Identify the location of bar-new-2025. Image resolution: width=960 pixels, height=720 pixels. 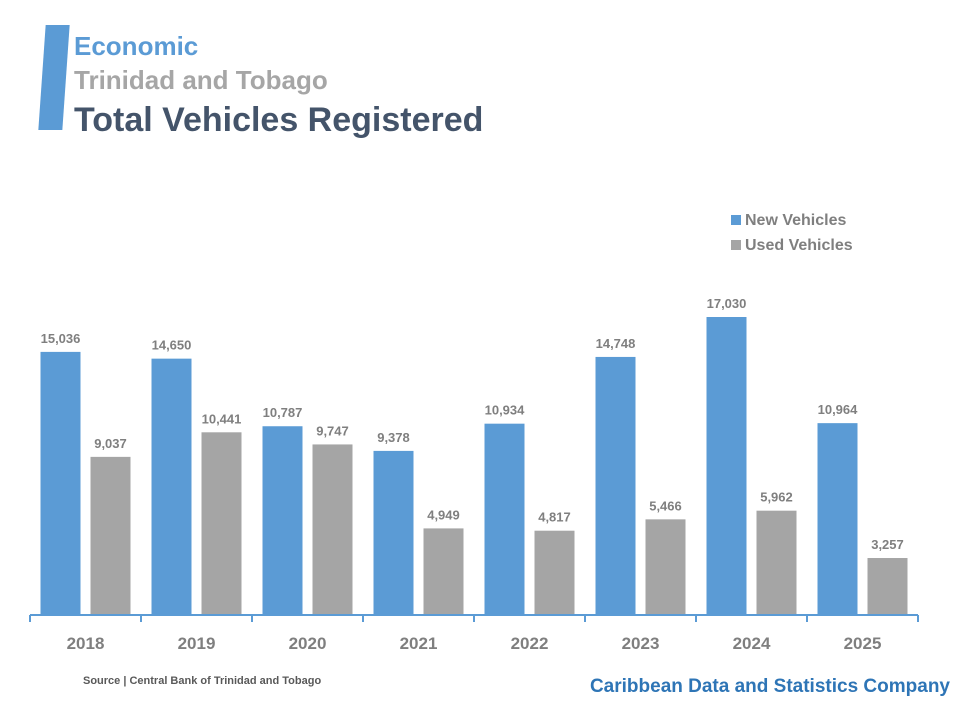
(837, 519).